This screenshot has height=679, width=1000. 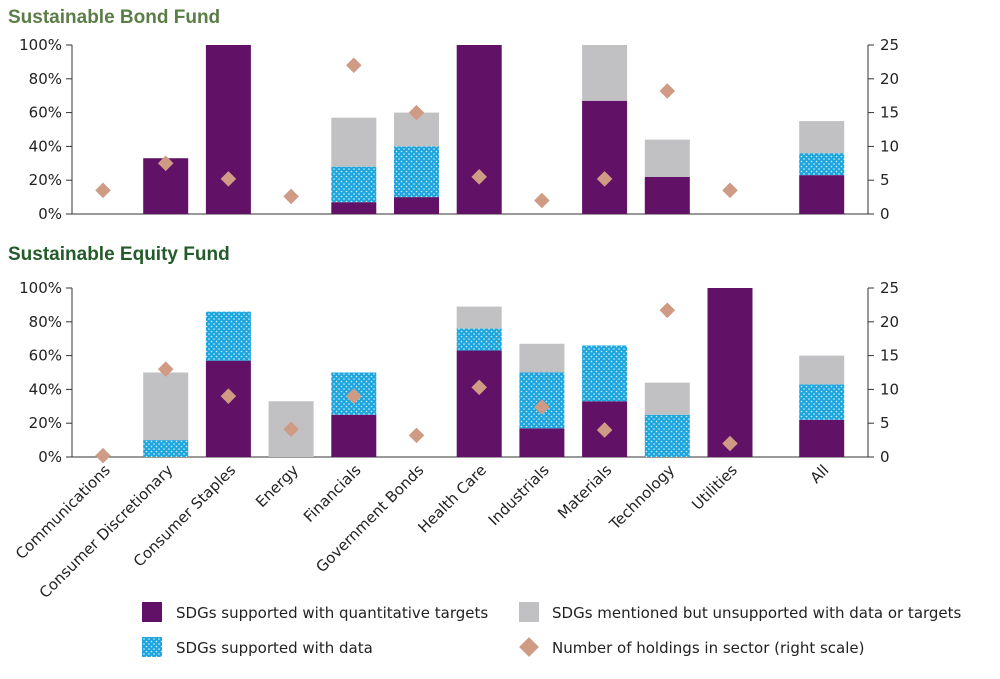 I want to click on equity-holdings-consumer-staples, so click(x=228, y=396).